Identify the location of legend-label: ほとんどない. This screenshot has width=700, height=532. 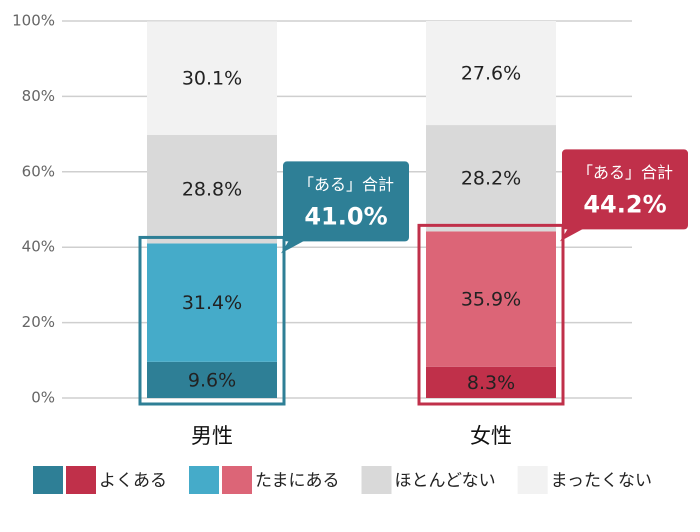
(445, 481).